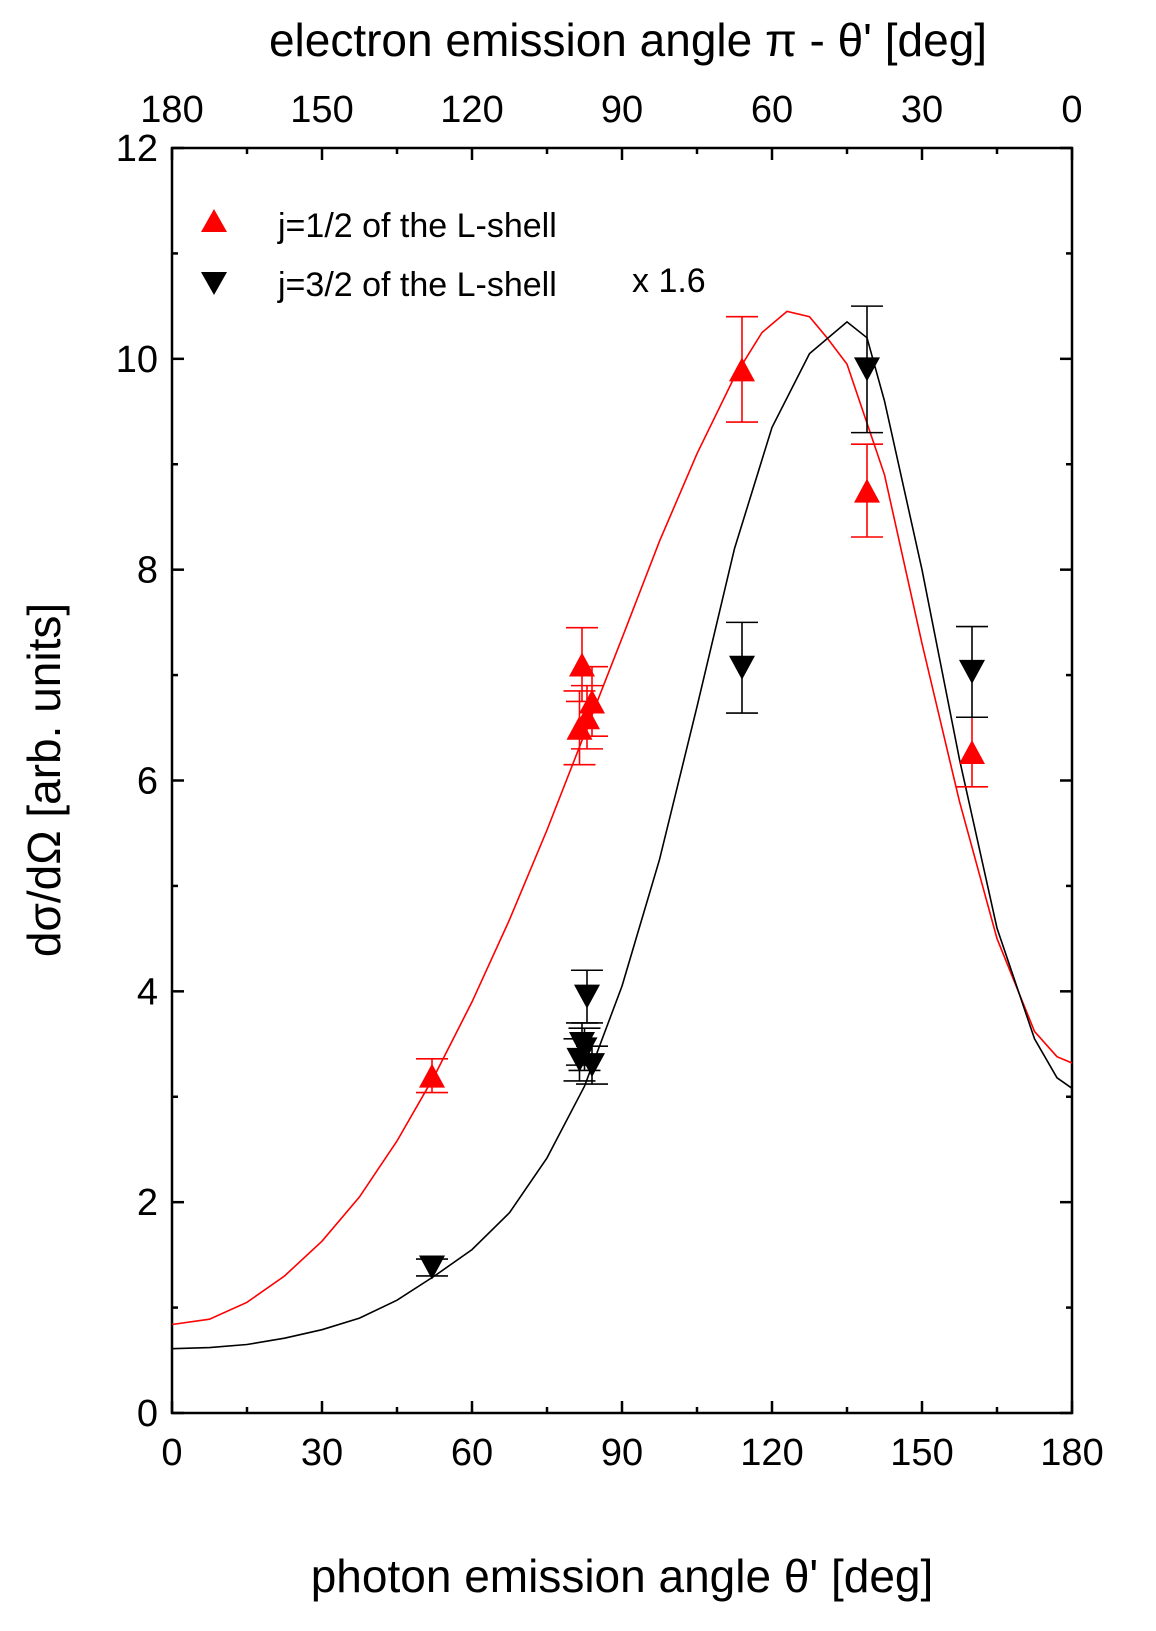 The image size is (1156, 1631). What do you see at coordinates (628, 40) in the screenshot?
I see `x2-axis-title: electron emission angle π - θ' [deg]` at bounding box center [628, 40].